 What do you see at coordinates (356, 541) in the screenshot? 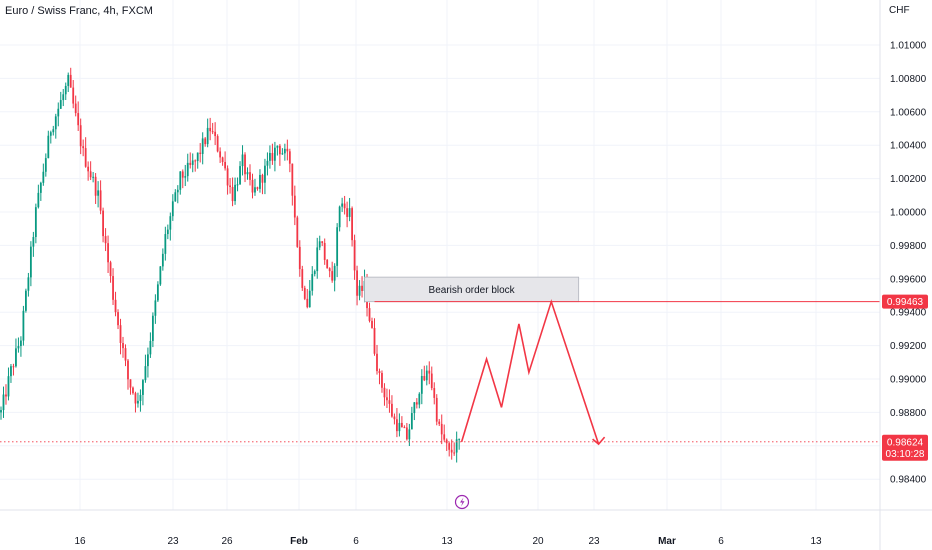
I see `x-tick-label: 6` at bounding box center [356, 541].